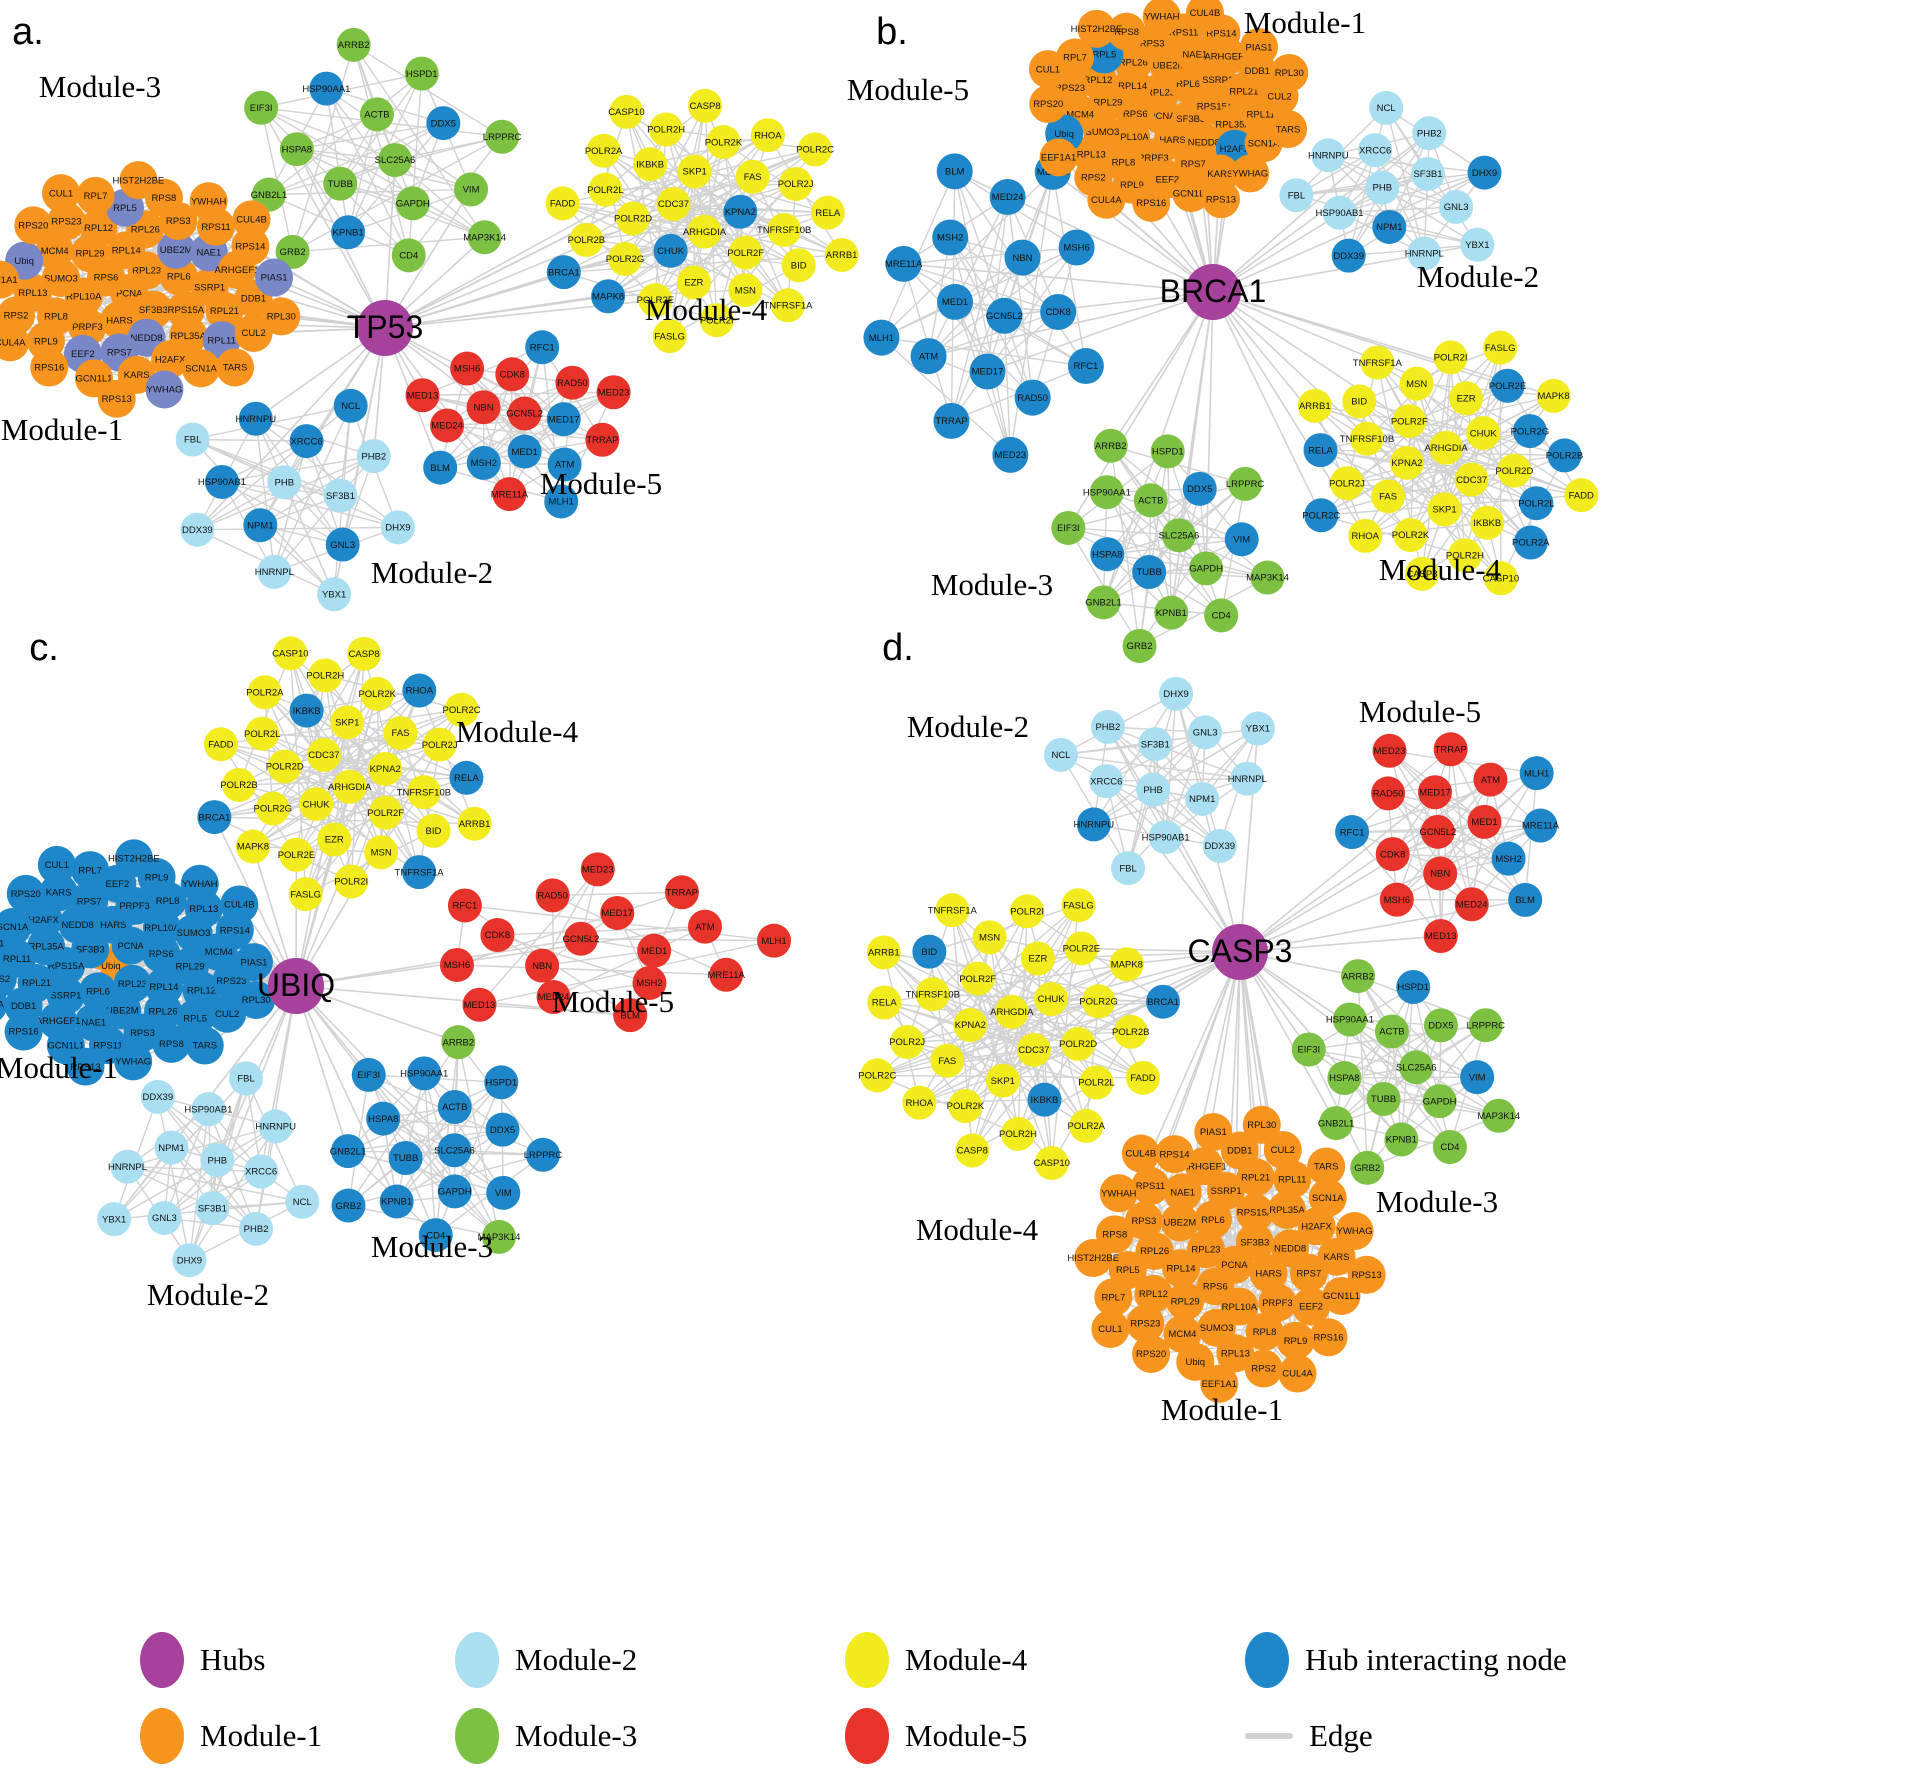 The width and height of the screenshot is (1923, 1775). What do you see at coordinates (1581, 495) in the screenshot?
I see `node-FADD: FADD` at bounding box center [1581, 495].